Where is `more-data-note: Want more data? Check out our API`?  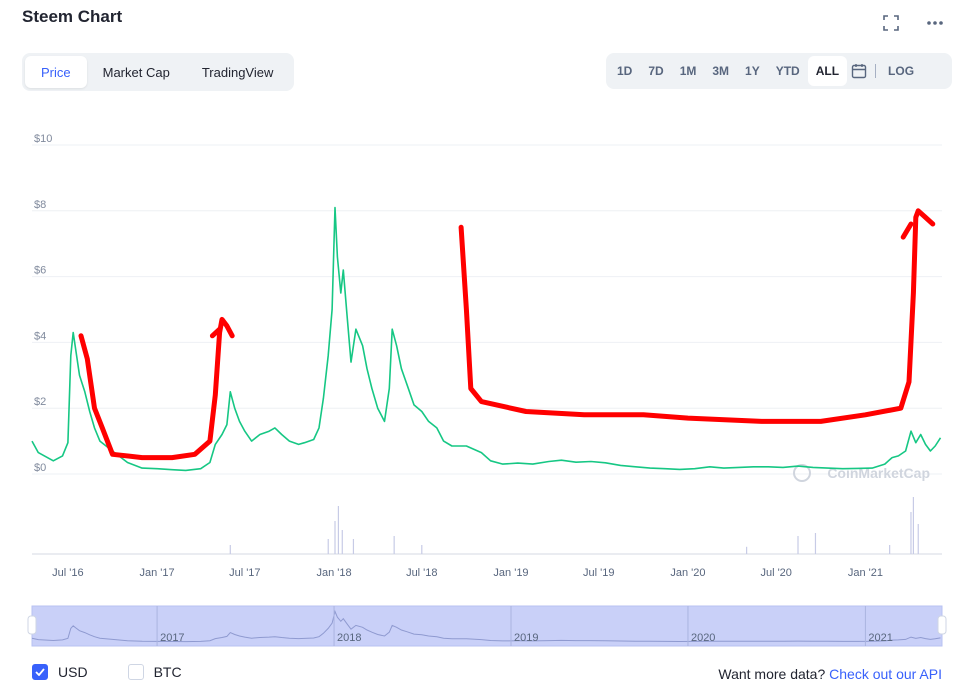 more-data-note: Want more data? Check out our API is located at coordinates (830, 674).